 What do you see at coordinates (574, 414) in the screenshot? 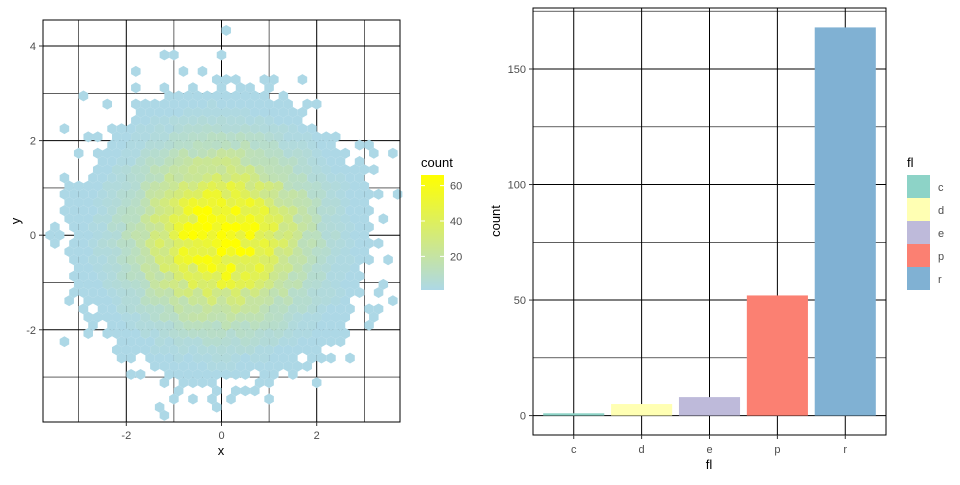
I see `bar-c` at bounding box center [574, 414].